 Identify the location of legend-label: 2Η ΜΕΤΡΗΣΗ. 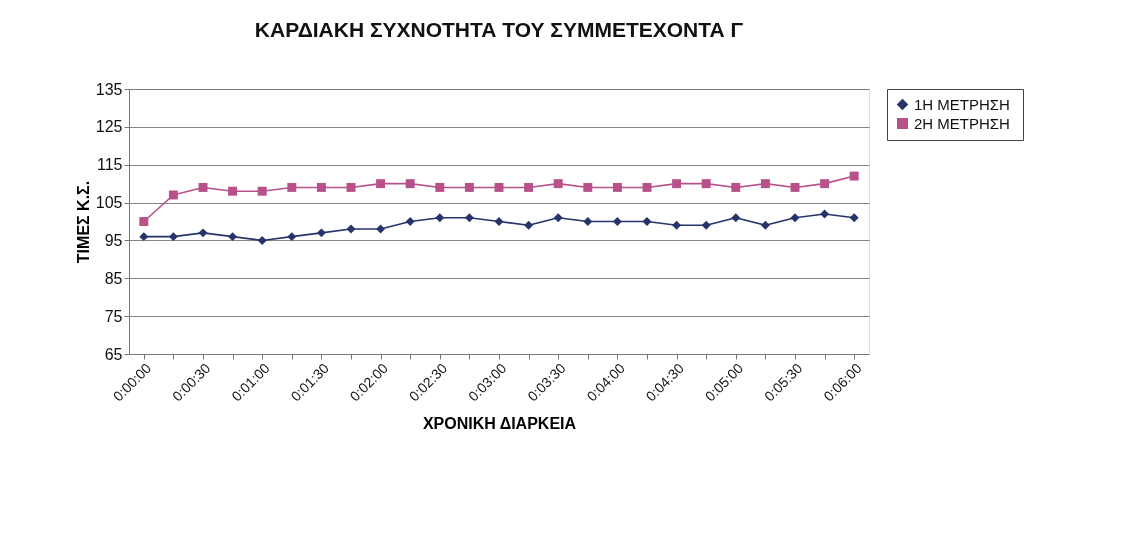
(962, 123).